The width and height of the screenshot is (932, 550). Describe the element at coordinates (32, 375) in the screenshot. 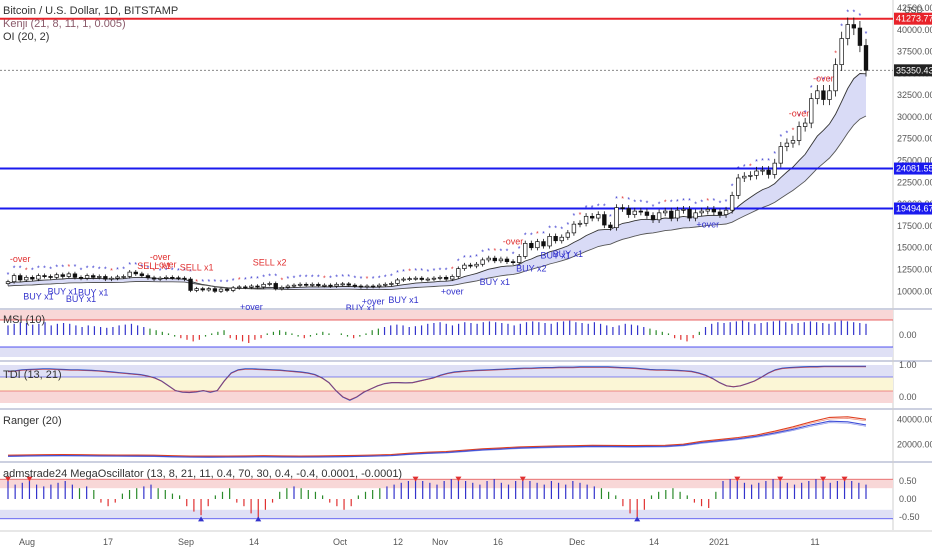

I see `tdi-panel-label: TDI (13, 21)` at that location.